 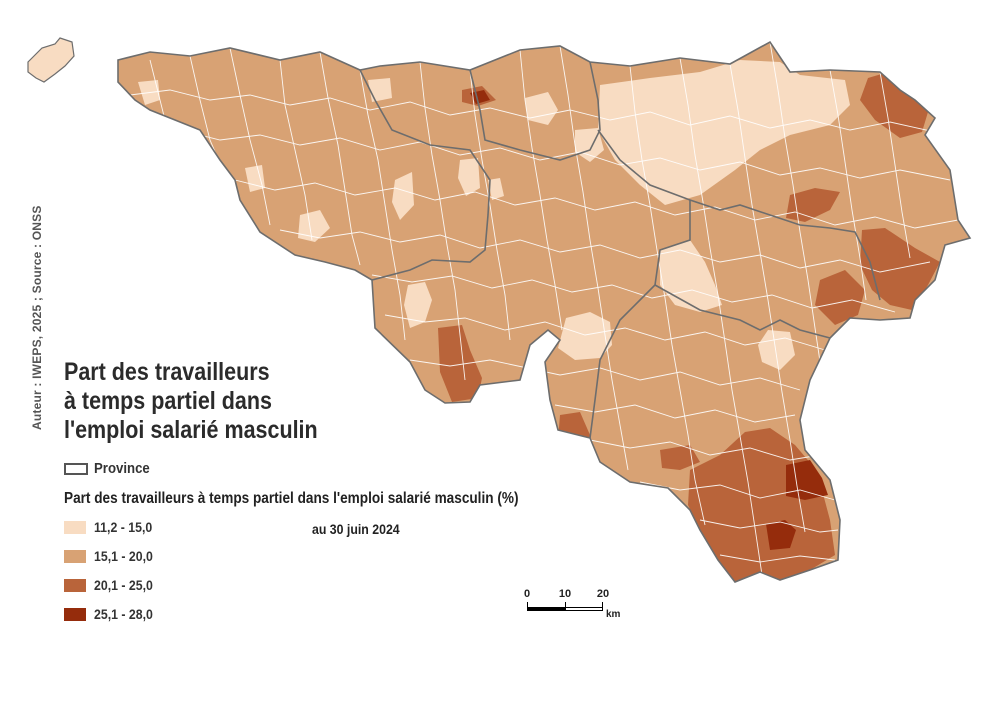 What do you see at coordinates (123, 585) in the screenshot?
I see `legend-label: 20,1 - 25,0` at bounding box center [123, 585].